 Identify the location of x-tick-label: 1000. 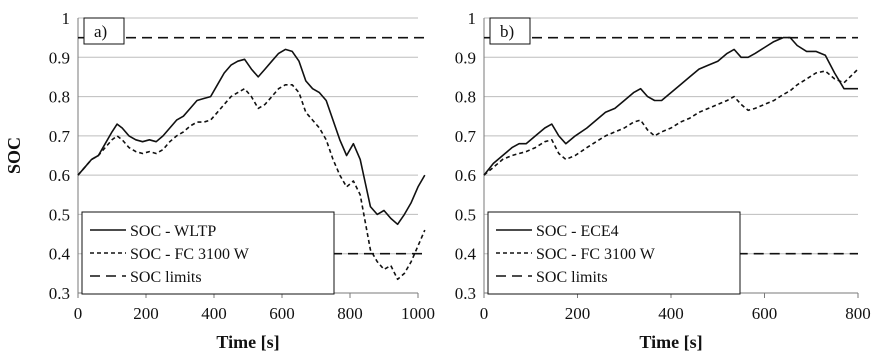
(418, 313).